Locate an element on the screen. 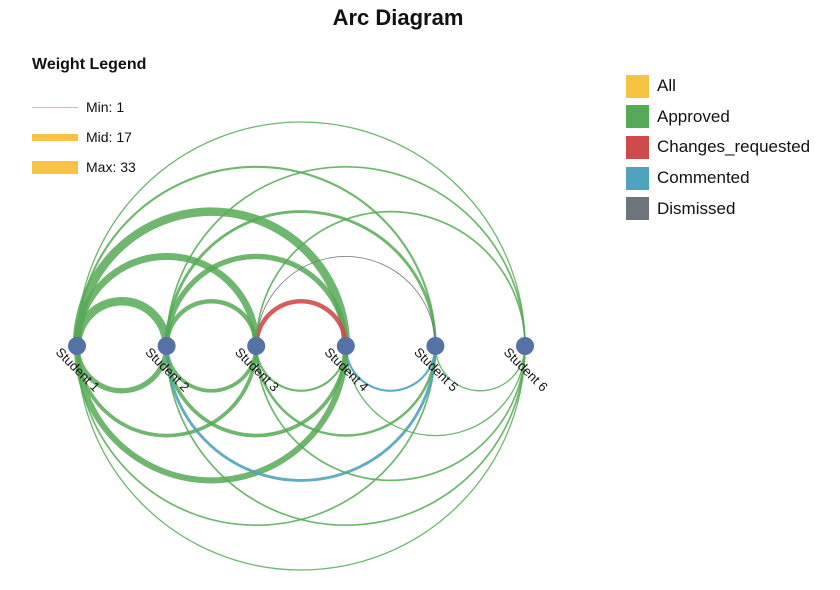 This screenshot has width=840, height=590. type-legend-item-approved: Approved is located at coordinates (718, 117).